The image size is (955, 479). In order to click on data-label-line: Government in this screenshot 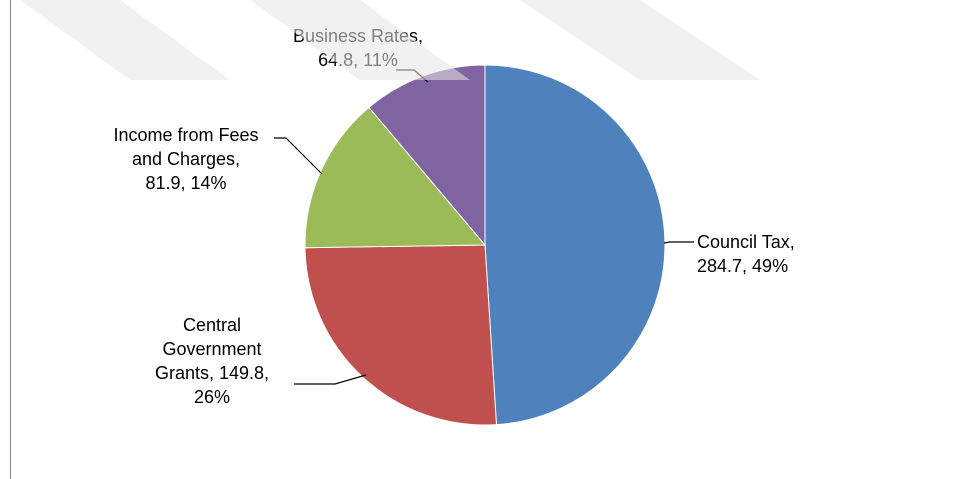, I will do `click(211, 349)`.